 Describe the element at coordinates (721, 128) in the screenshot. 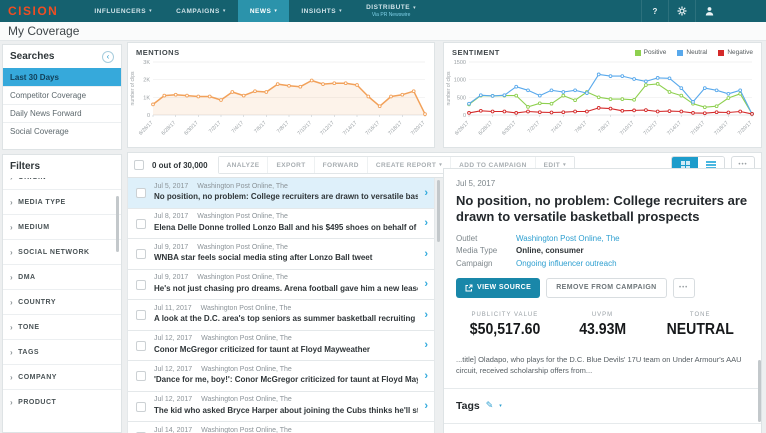

I see `svg-text: 7/18/17` at that location.